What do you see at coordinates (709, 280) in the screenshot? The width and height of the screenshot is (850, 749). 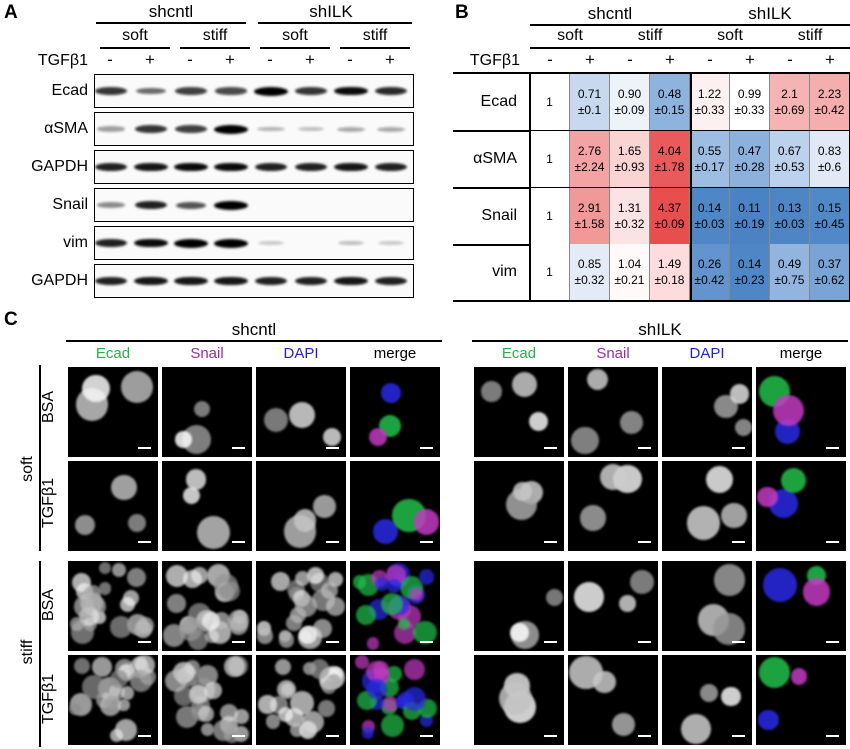 I see `qt-cell-sd: ±0.42` at bounding box center [709, 280].